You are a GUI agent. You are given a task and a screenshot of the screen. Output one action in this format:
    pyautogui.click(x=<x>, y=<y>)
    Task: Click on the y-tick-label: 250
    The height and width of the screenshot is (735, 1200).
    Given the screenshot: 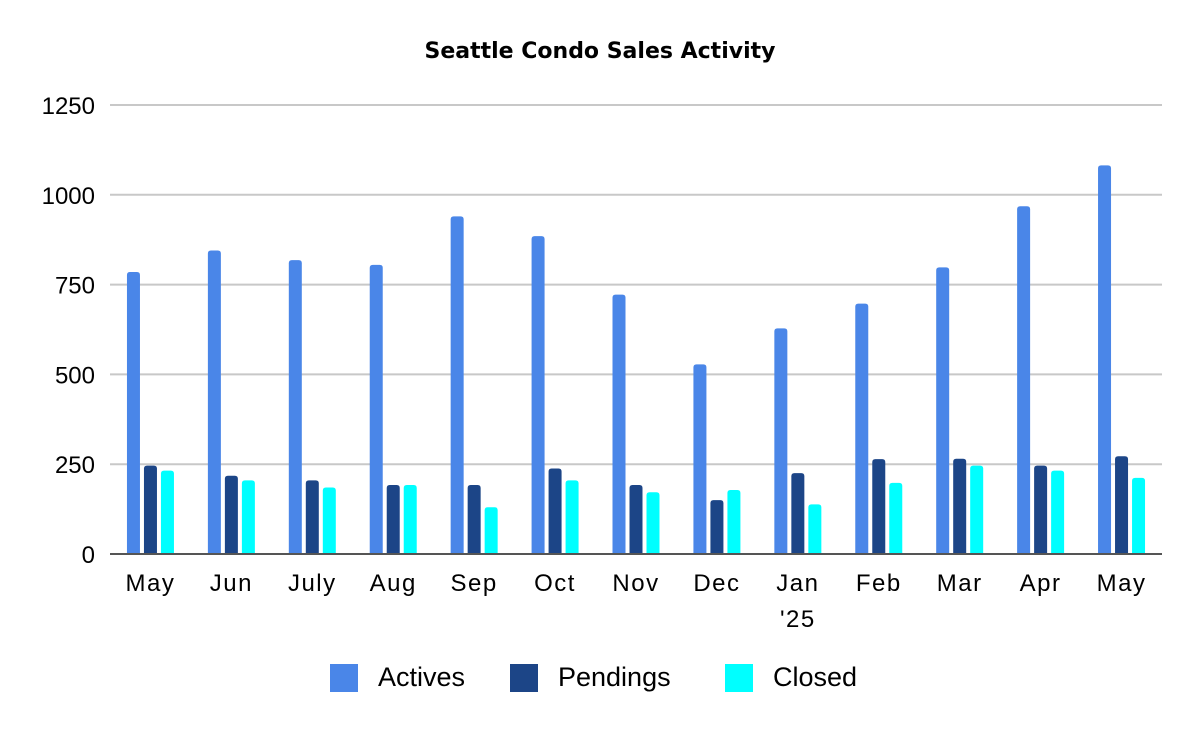 What is the action you would take?
    pyautogui.click(x=75, y=465)
    